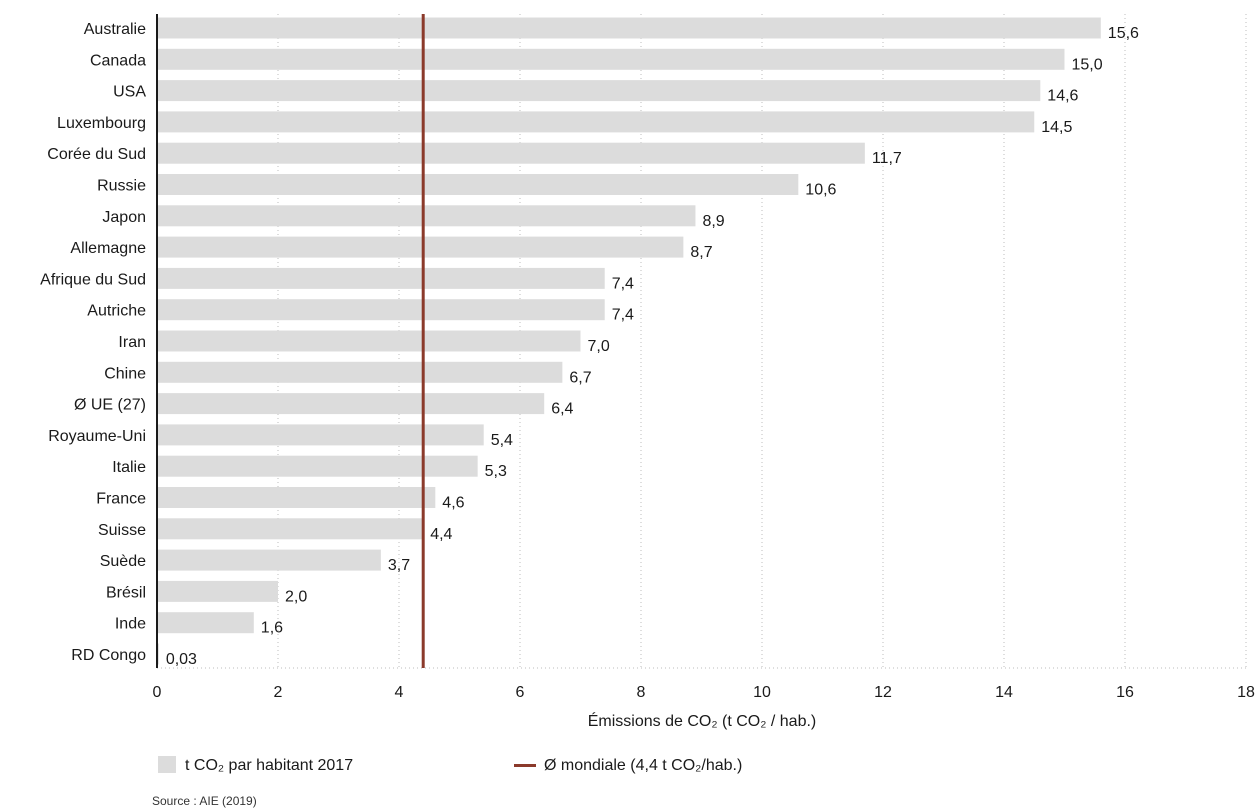 The width and height of the screenshot is (1259, 810). Describe the element at coordinates (116, 311) in the screenshot. I see `category-label-9: Autriche` at that location.